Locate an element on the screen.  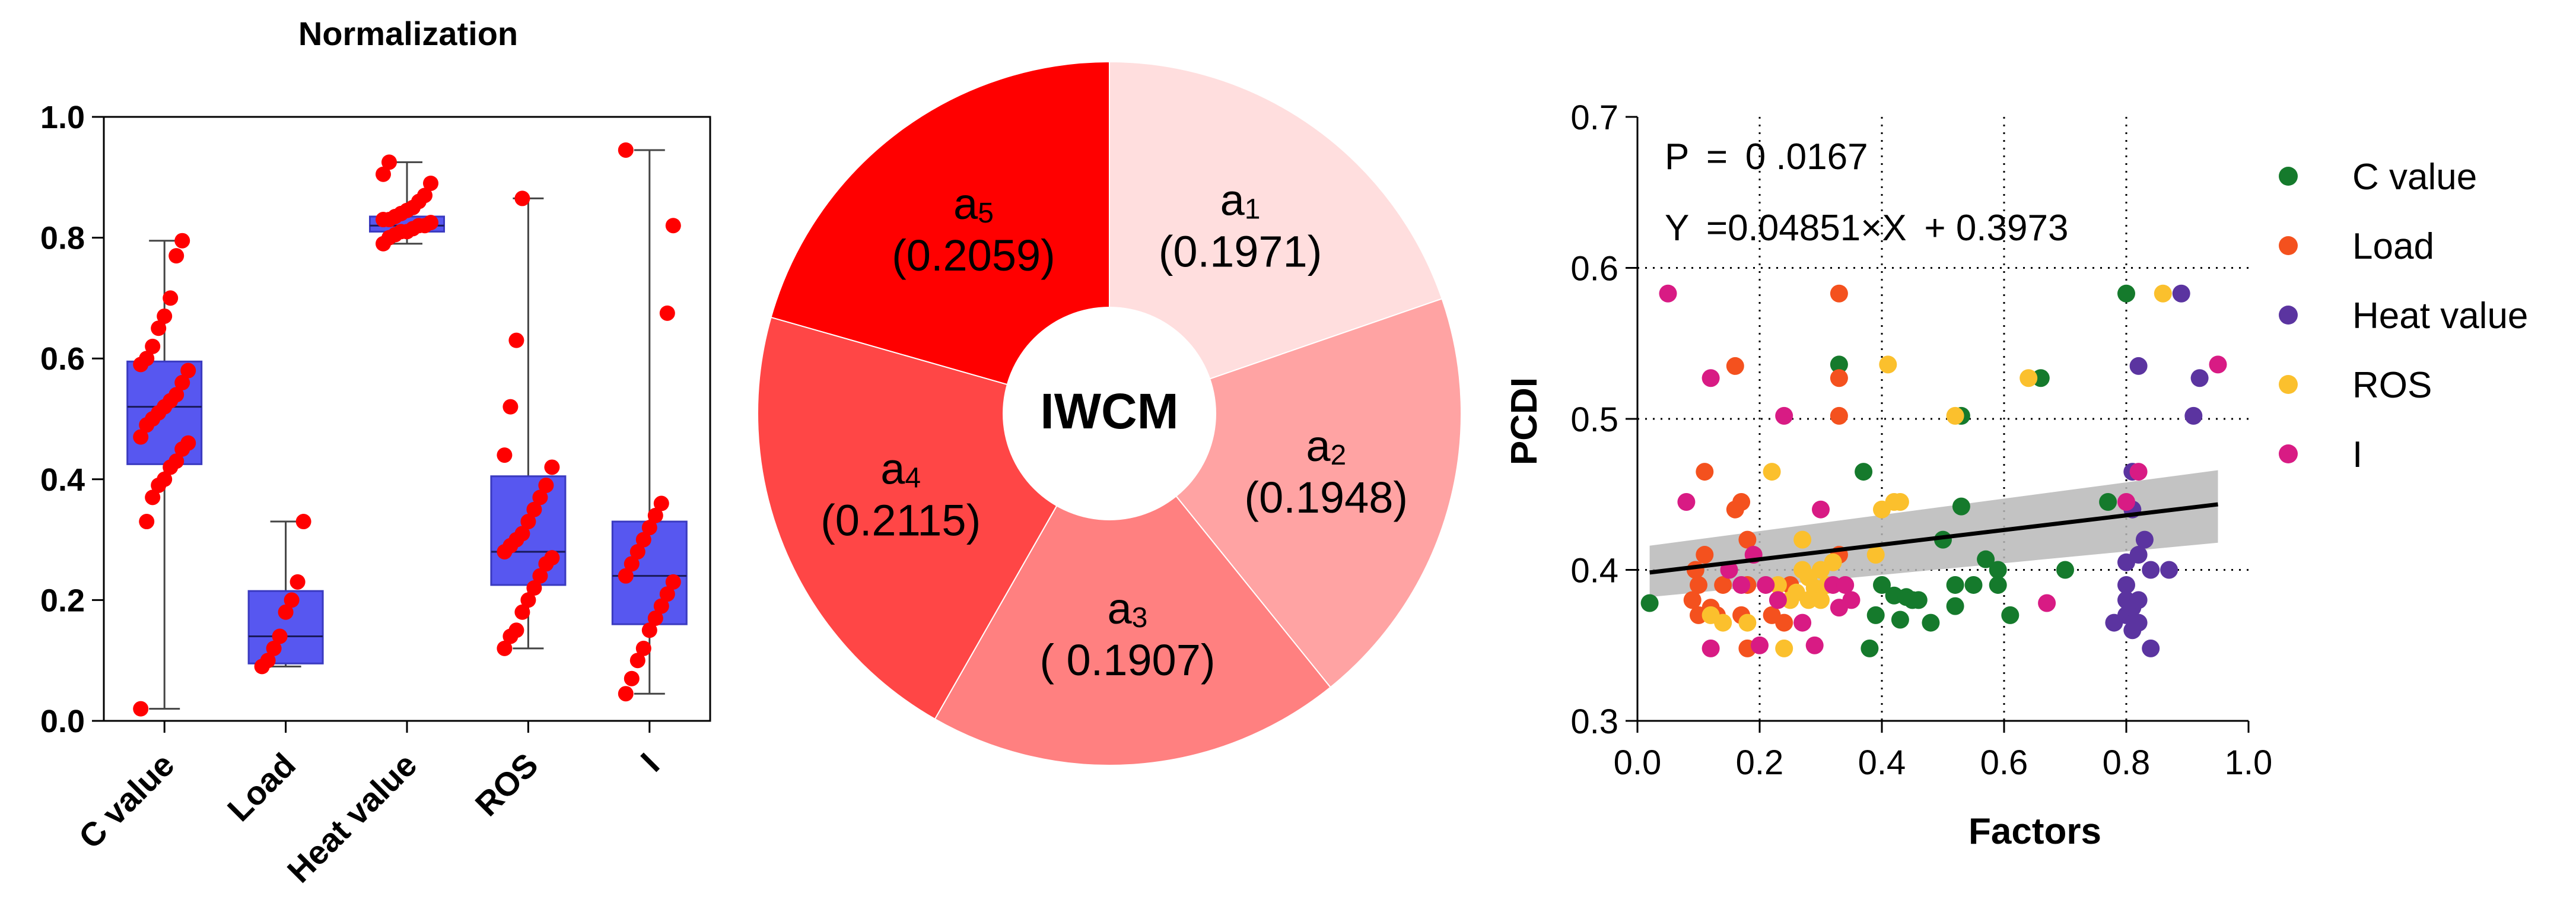
pie-symbol-a3: a3 is located at coordinates (1127, 609).